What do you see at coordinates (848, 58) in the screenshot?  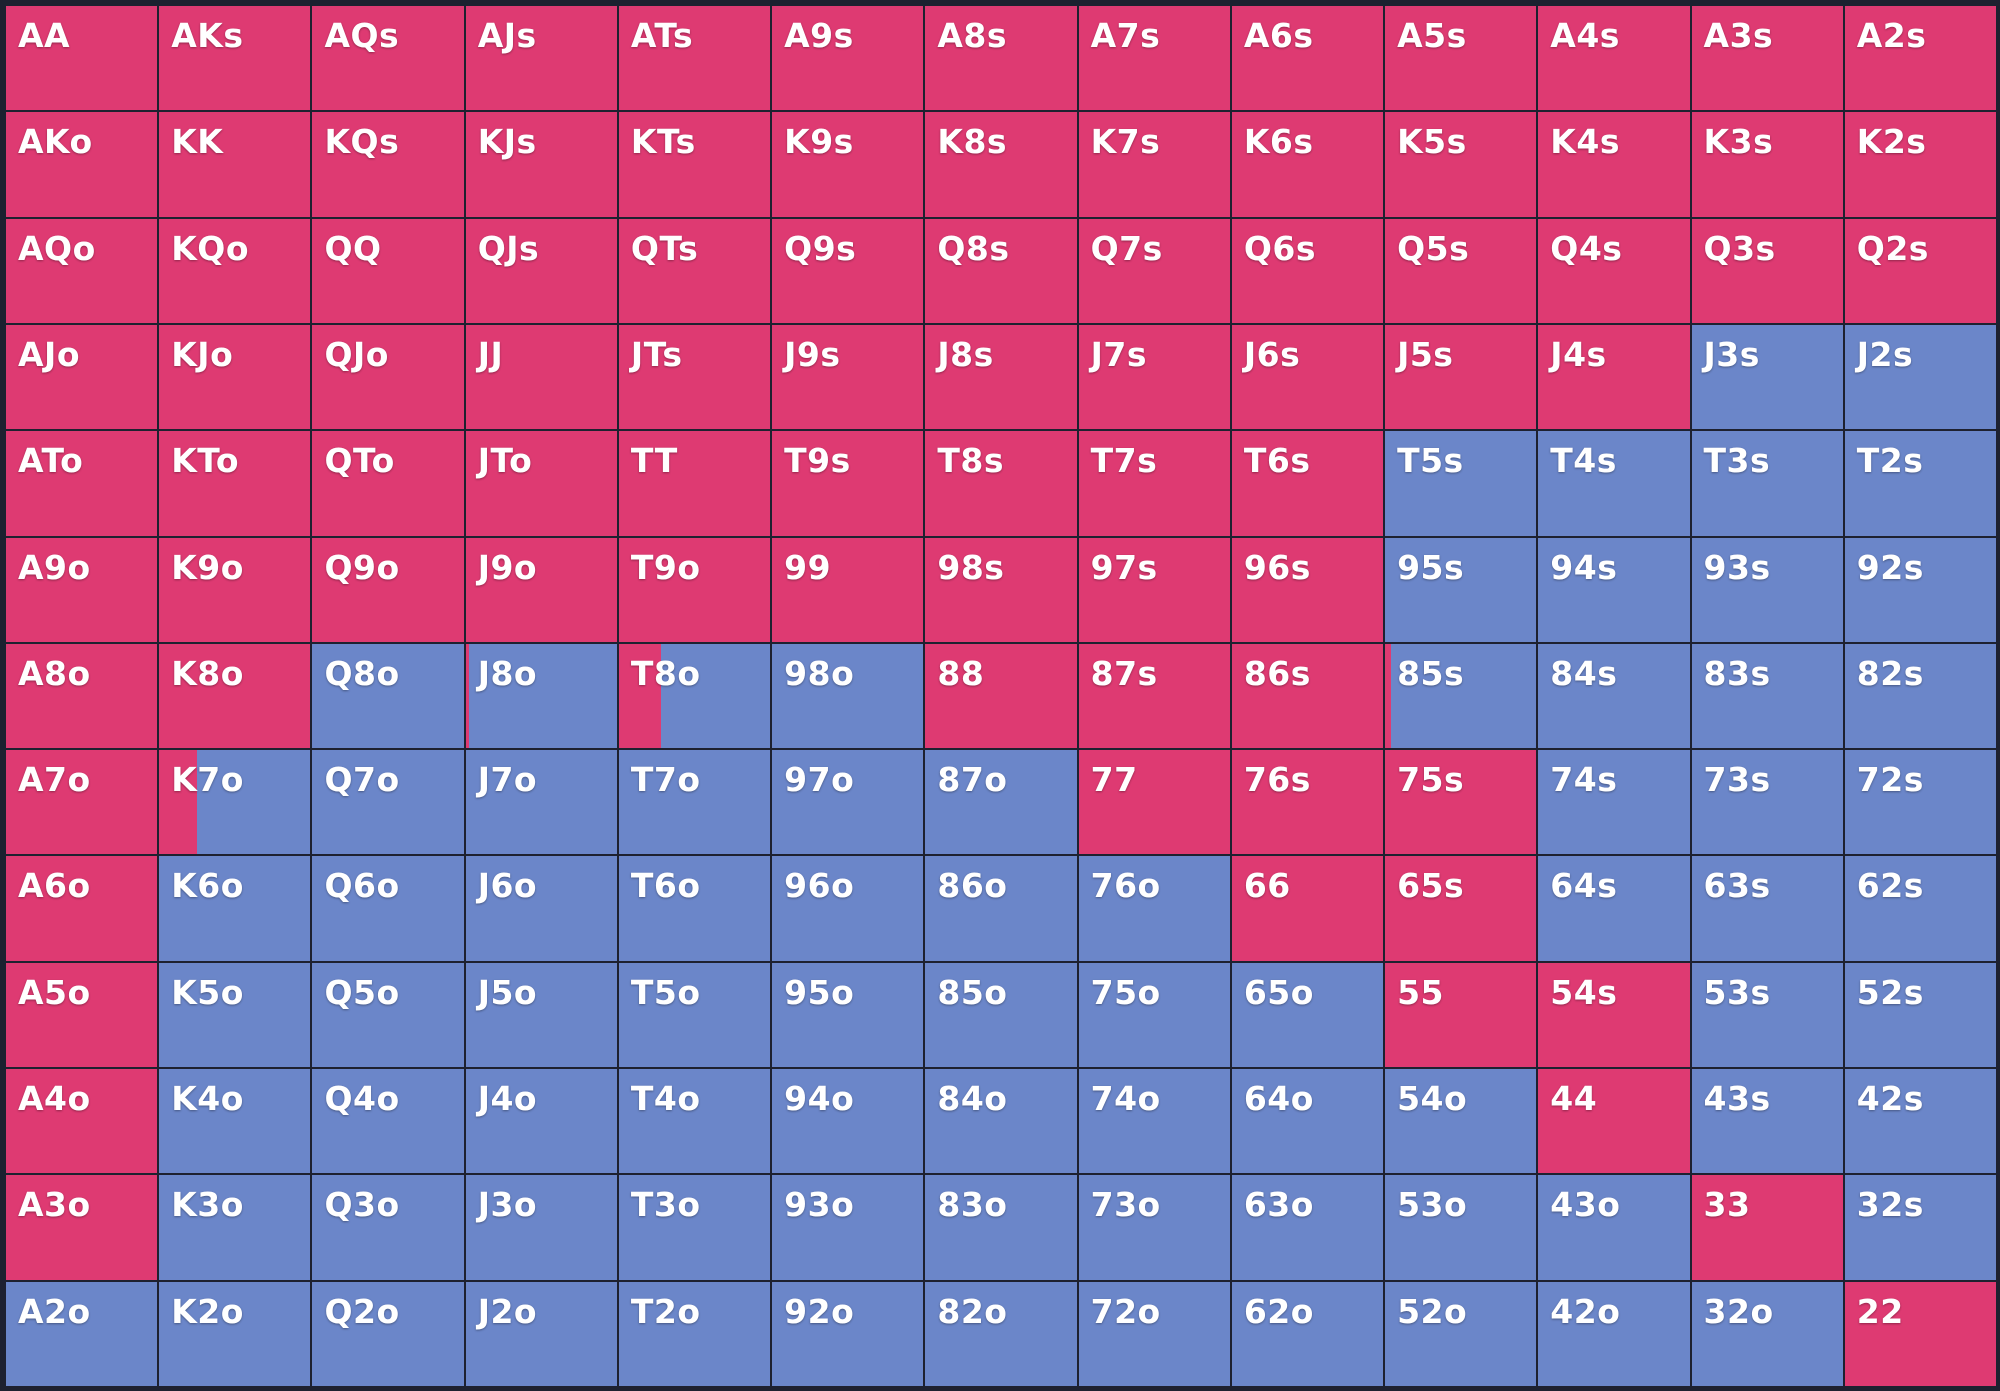 I see `hand-cell-a9s: A9s` at bounding box center [848, 58].